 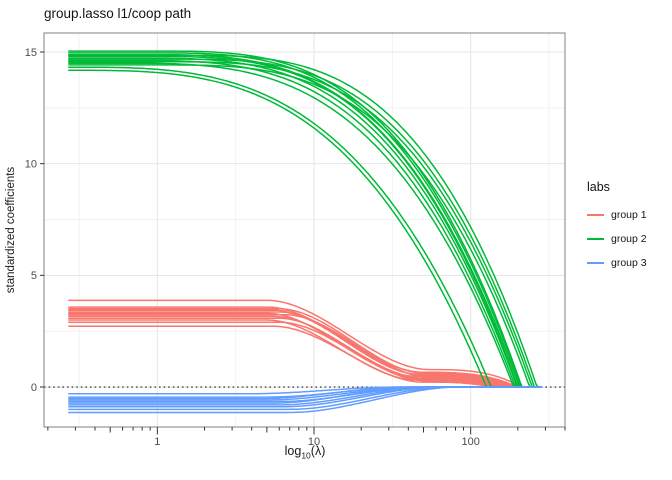 What do you see at coordinates (34, 276) in the screenshot?
I see `y-tick-label: 5` at bounding box center [34, 276].